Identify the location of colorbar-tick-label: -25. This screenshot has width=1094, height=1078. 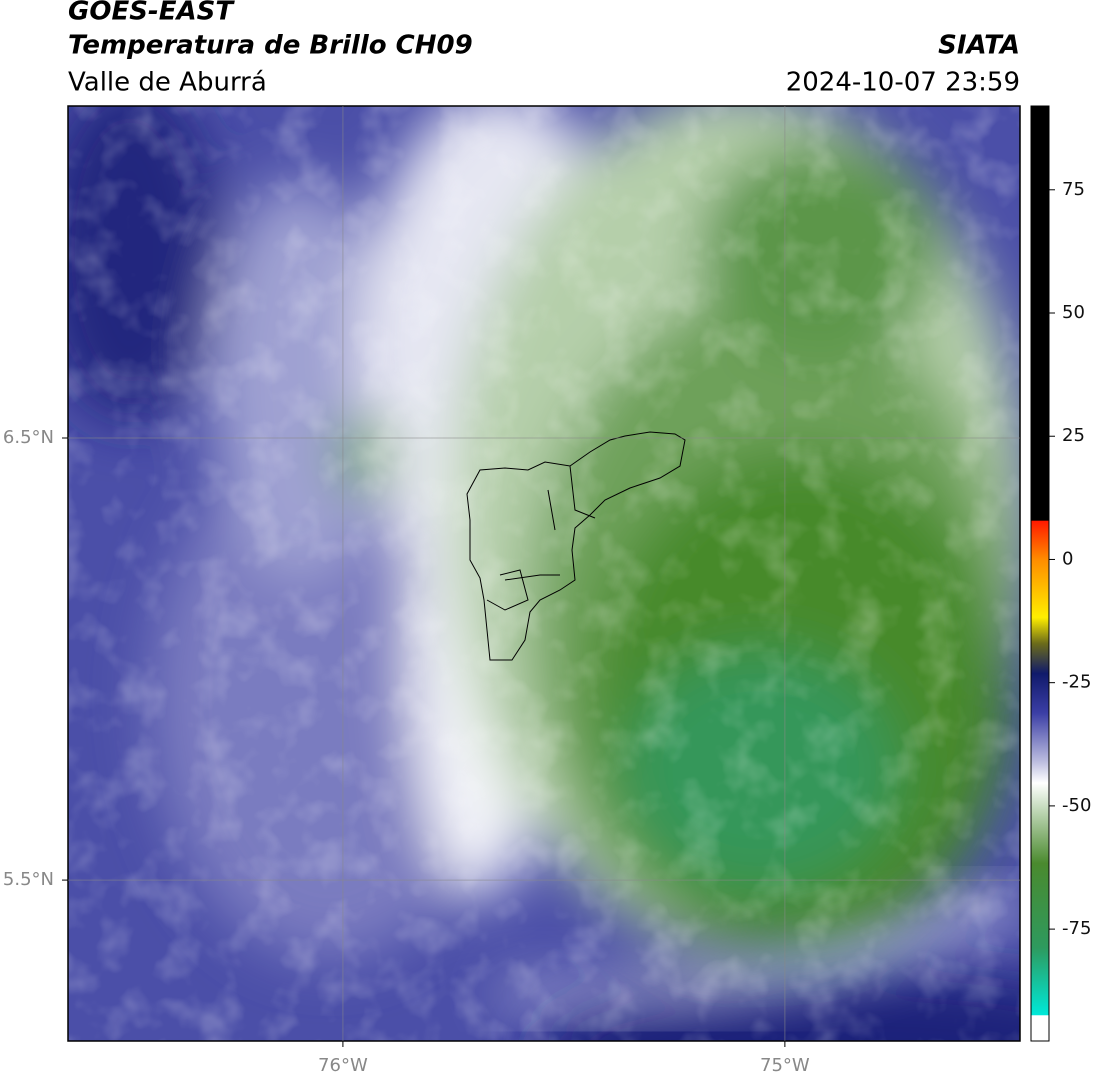
(1076, 682).